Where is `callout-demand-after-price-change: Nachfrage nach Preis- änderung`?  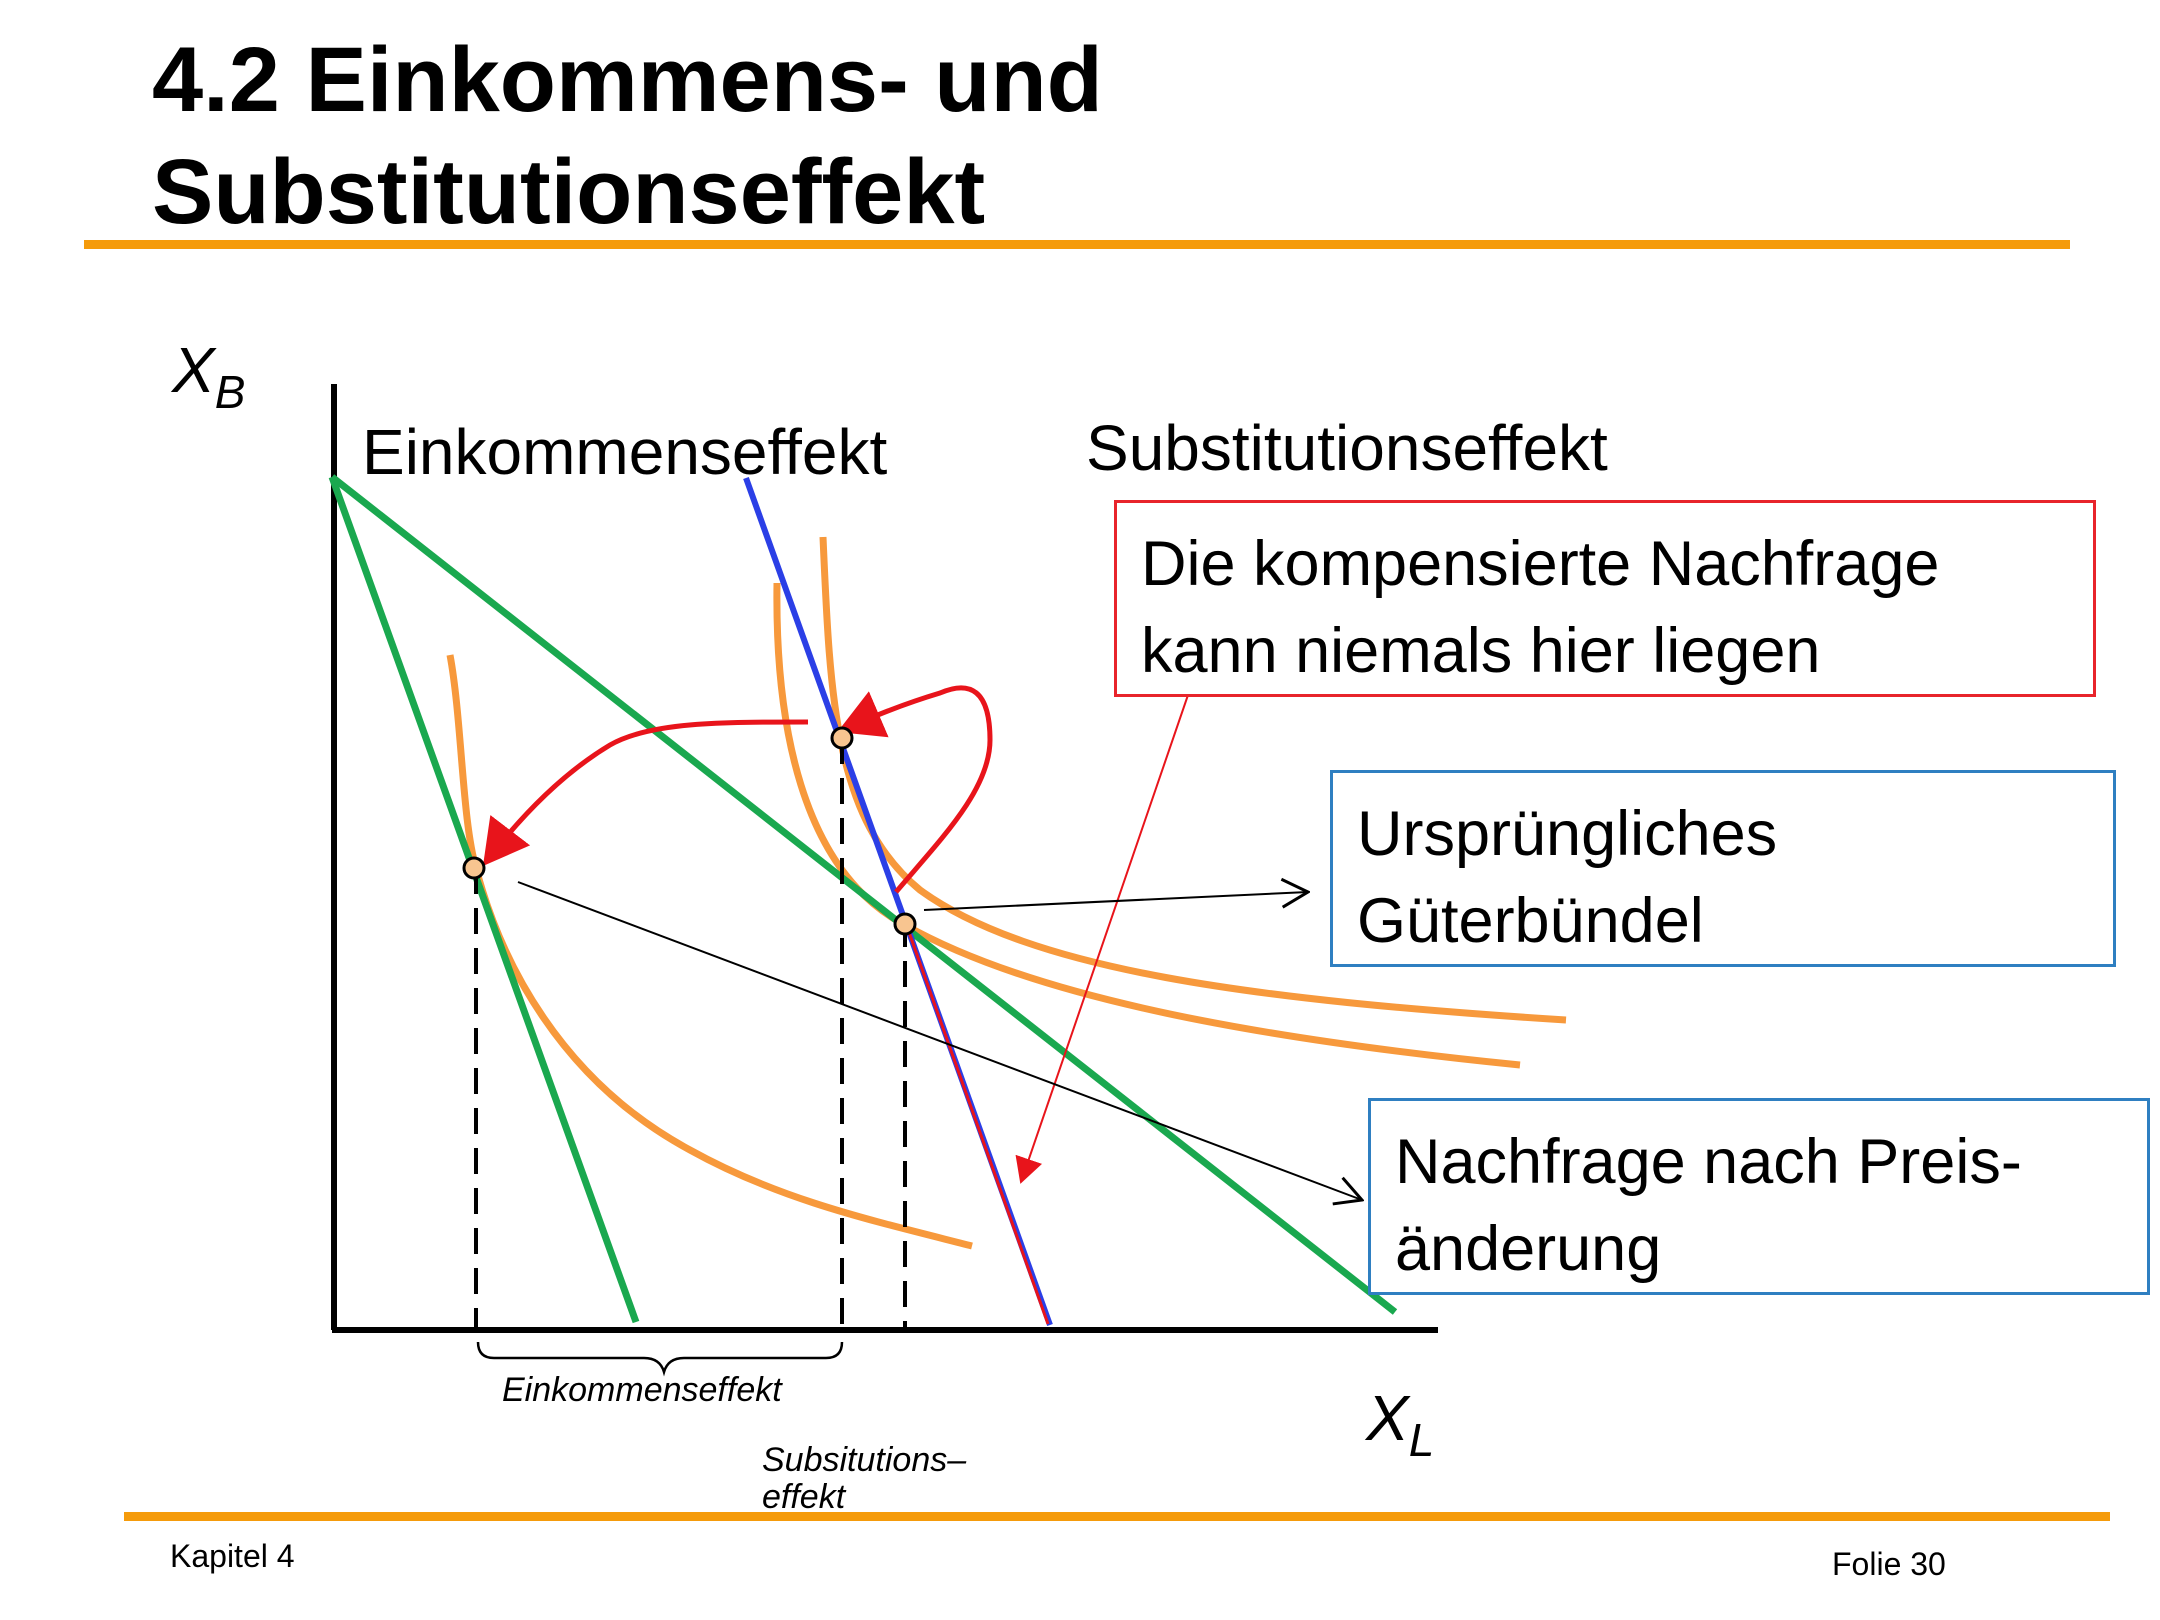 callout-demand-after-price-change: Nachfrage nach Preis- änderung is located at coordinates (1759, 1196).